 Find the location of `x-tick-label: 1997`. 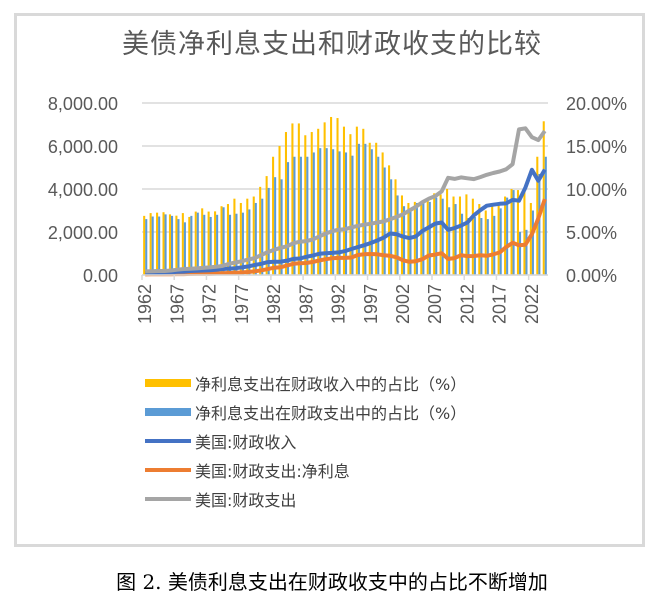

x-tick-label: 1997 is located at coordinates (371, 304).